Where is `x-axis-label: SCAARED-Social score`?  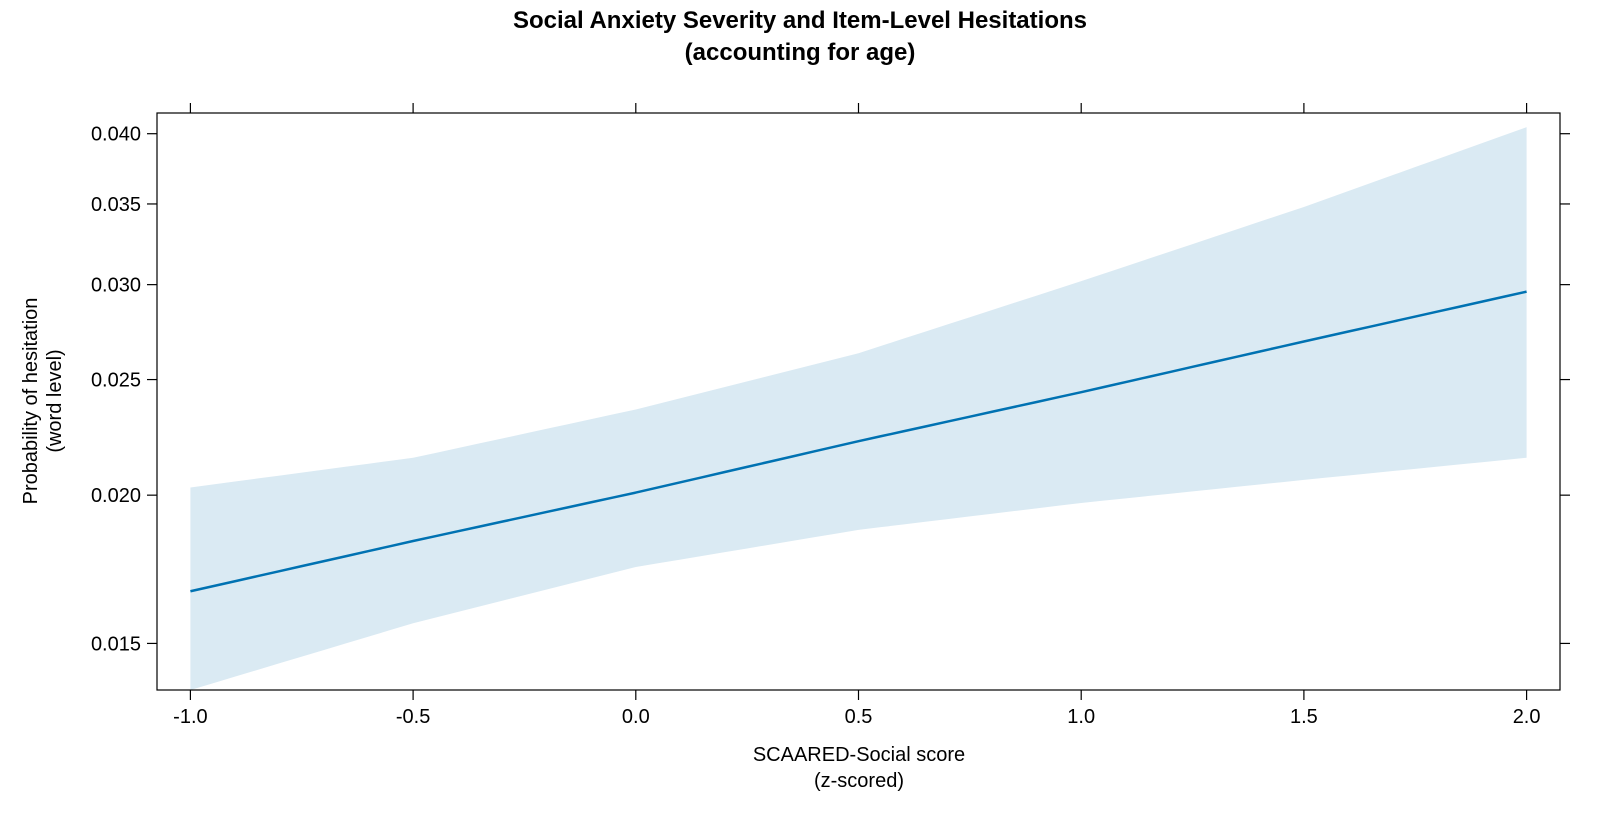 x-axis-label: SCAARED-Social score is located at coordinates (859, 755).